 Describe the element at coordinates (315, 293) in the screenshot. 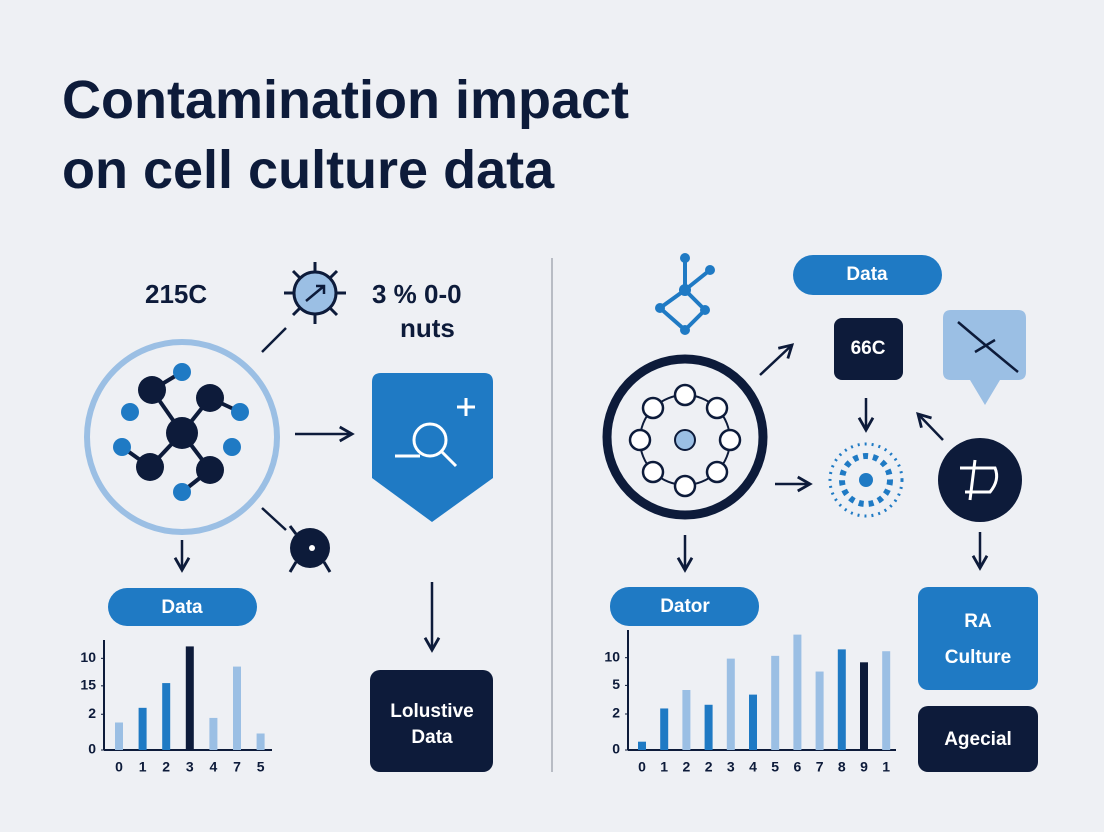

I see `virus-icon` at that location.